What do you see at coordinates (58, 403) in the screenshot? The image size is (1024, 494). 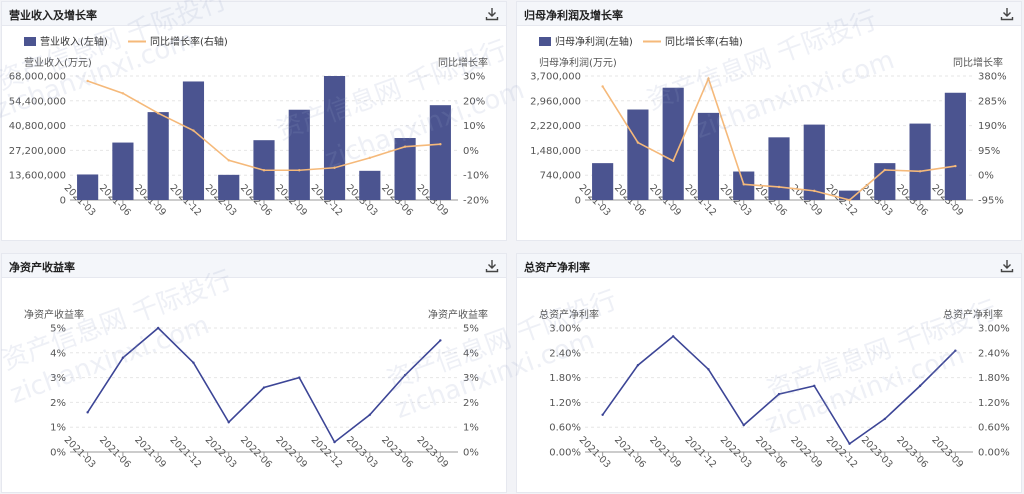 I see `left-tick-label: 2%` at bounding box center [58, 403].